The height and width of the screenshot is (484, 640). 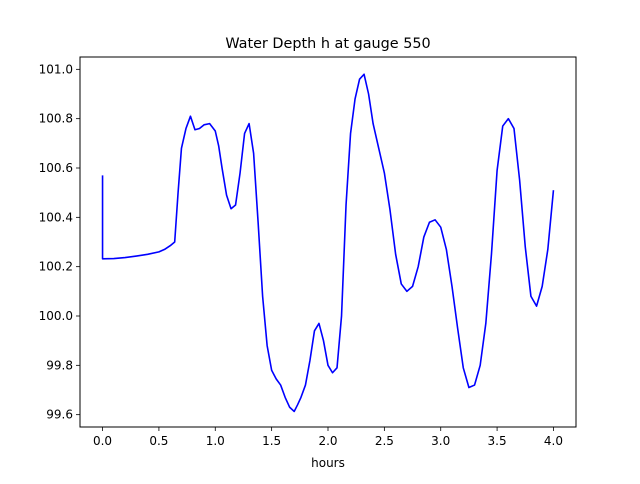 What do you see at coordinates (440, 441) in the screenshot?
I see `x-tick-label: 3.0` at bounding box center [440, 441].